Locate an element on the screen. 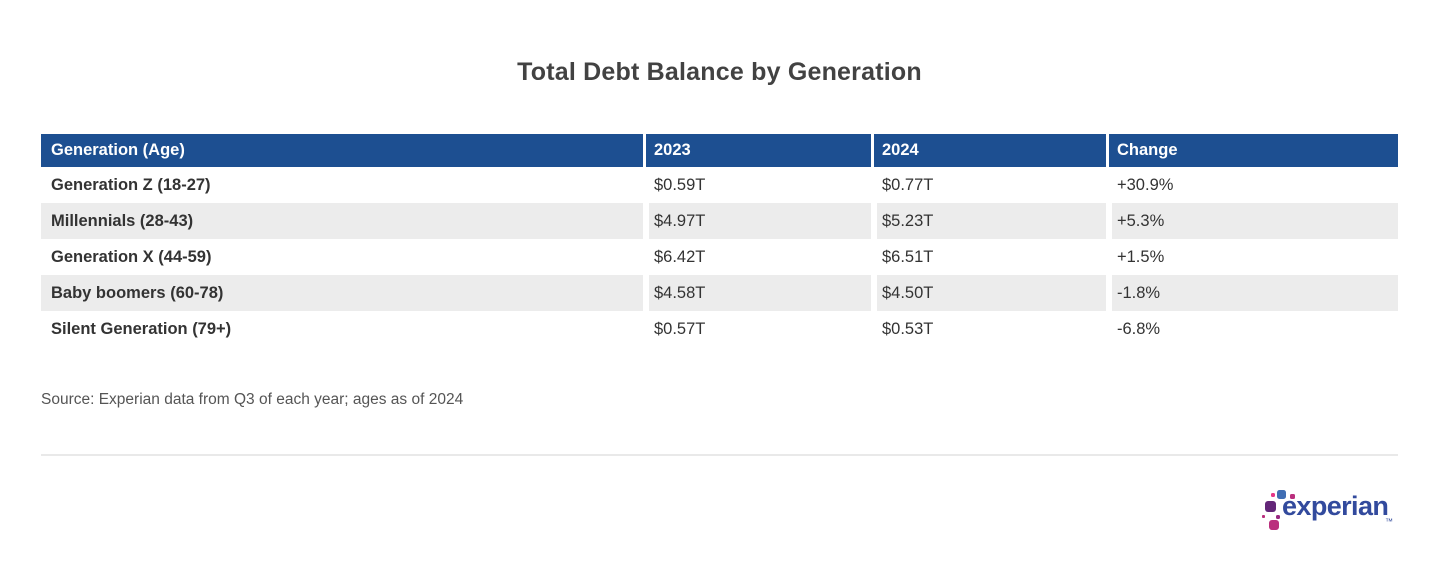 This screenshot has height=571, width=1440. table-row: Millennials (28-43) $4.97T $5.23T +5.3% is located at coordinates (719, 221).